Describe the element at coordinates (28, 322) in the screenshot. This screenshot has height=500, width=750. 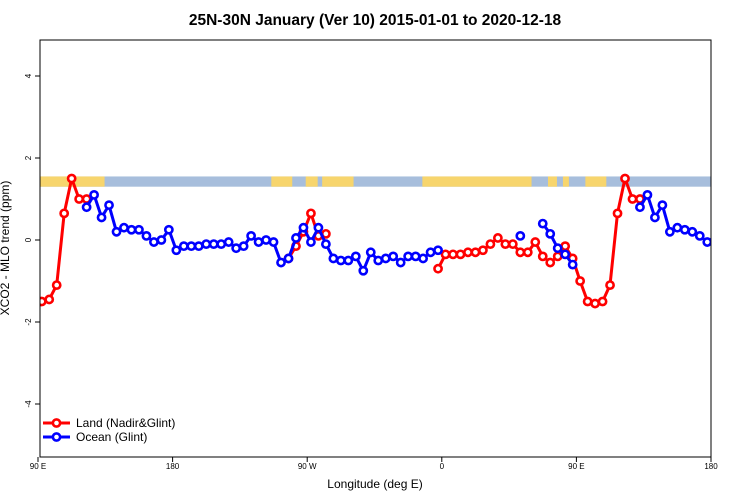
I see `y-tick-label: -2` at that location.